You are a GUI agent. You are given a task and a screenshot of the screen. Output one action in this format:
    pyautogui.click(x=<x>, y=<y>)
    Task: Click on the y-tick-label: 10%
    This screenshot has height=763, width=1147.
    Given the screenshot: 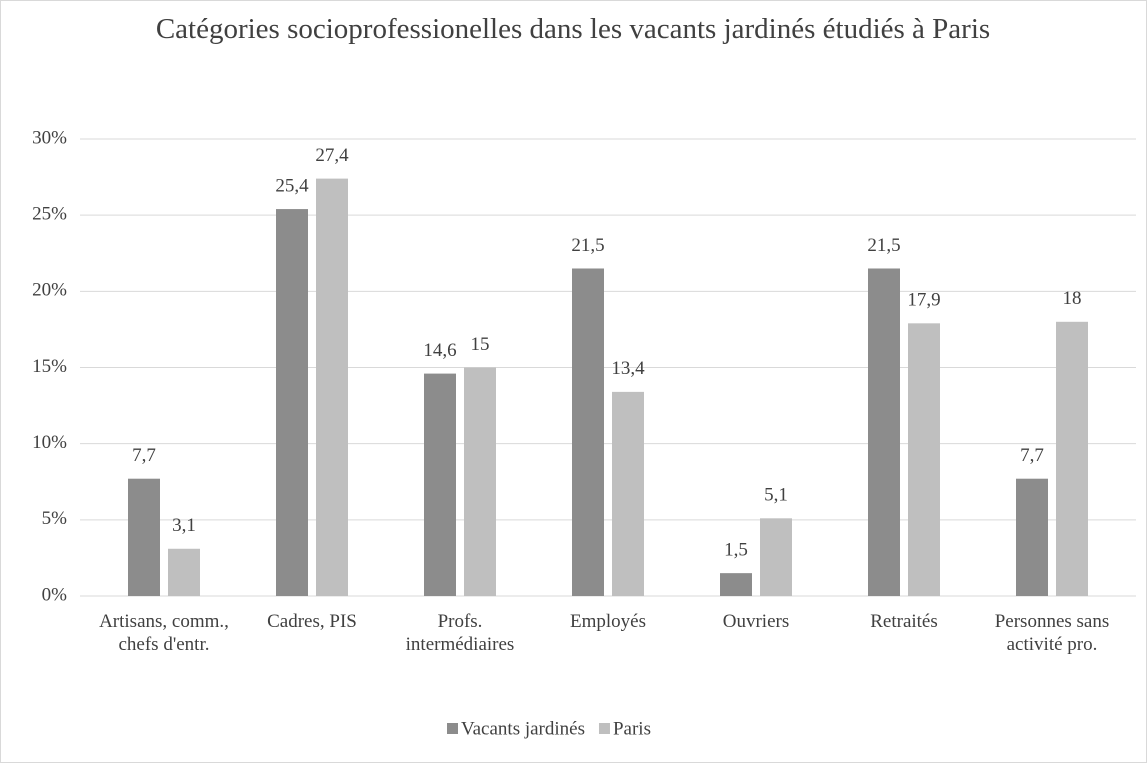 What is the action you would take?
    pyautogui.click(x=49, y=442)
    